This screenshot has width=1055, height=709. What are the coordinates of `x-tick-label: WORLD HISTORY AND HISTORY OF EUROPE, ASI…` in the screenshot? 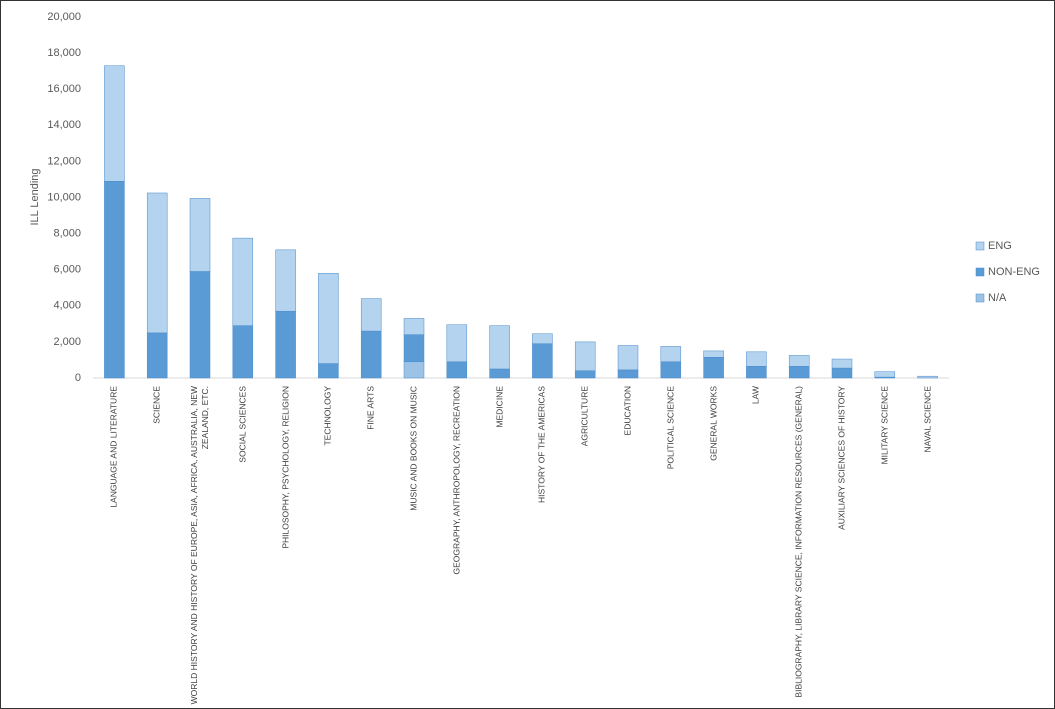 It's located at (199, 545).